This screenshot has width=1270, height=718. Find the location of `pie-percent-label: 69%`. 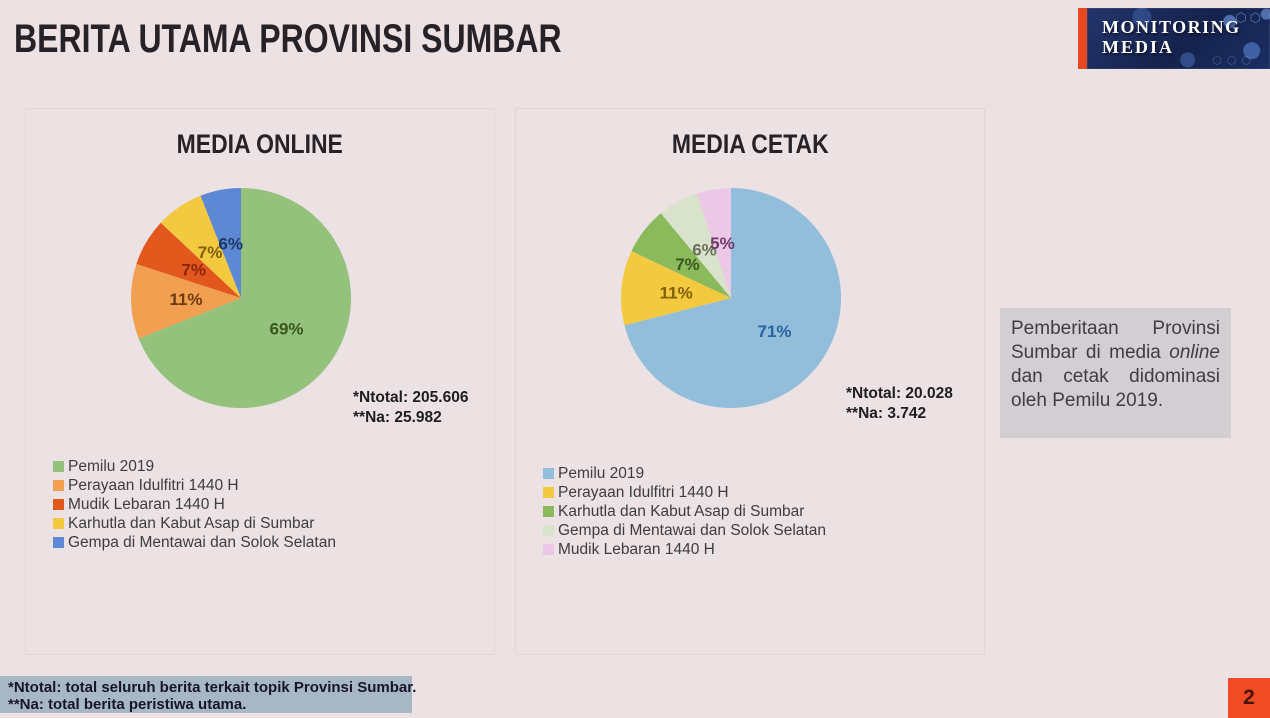

pie-percent-label: 69% is located at coordinates (286, 328).